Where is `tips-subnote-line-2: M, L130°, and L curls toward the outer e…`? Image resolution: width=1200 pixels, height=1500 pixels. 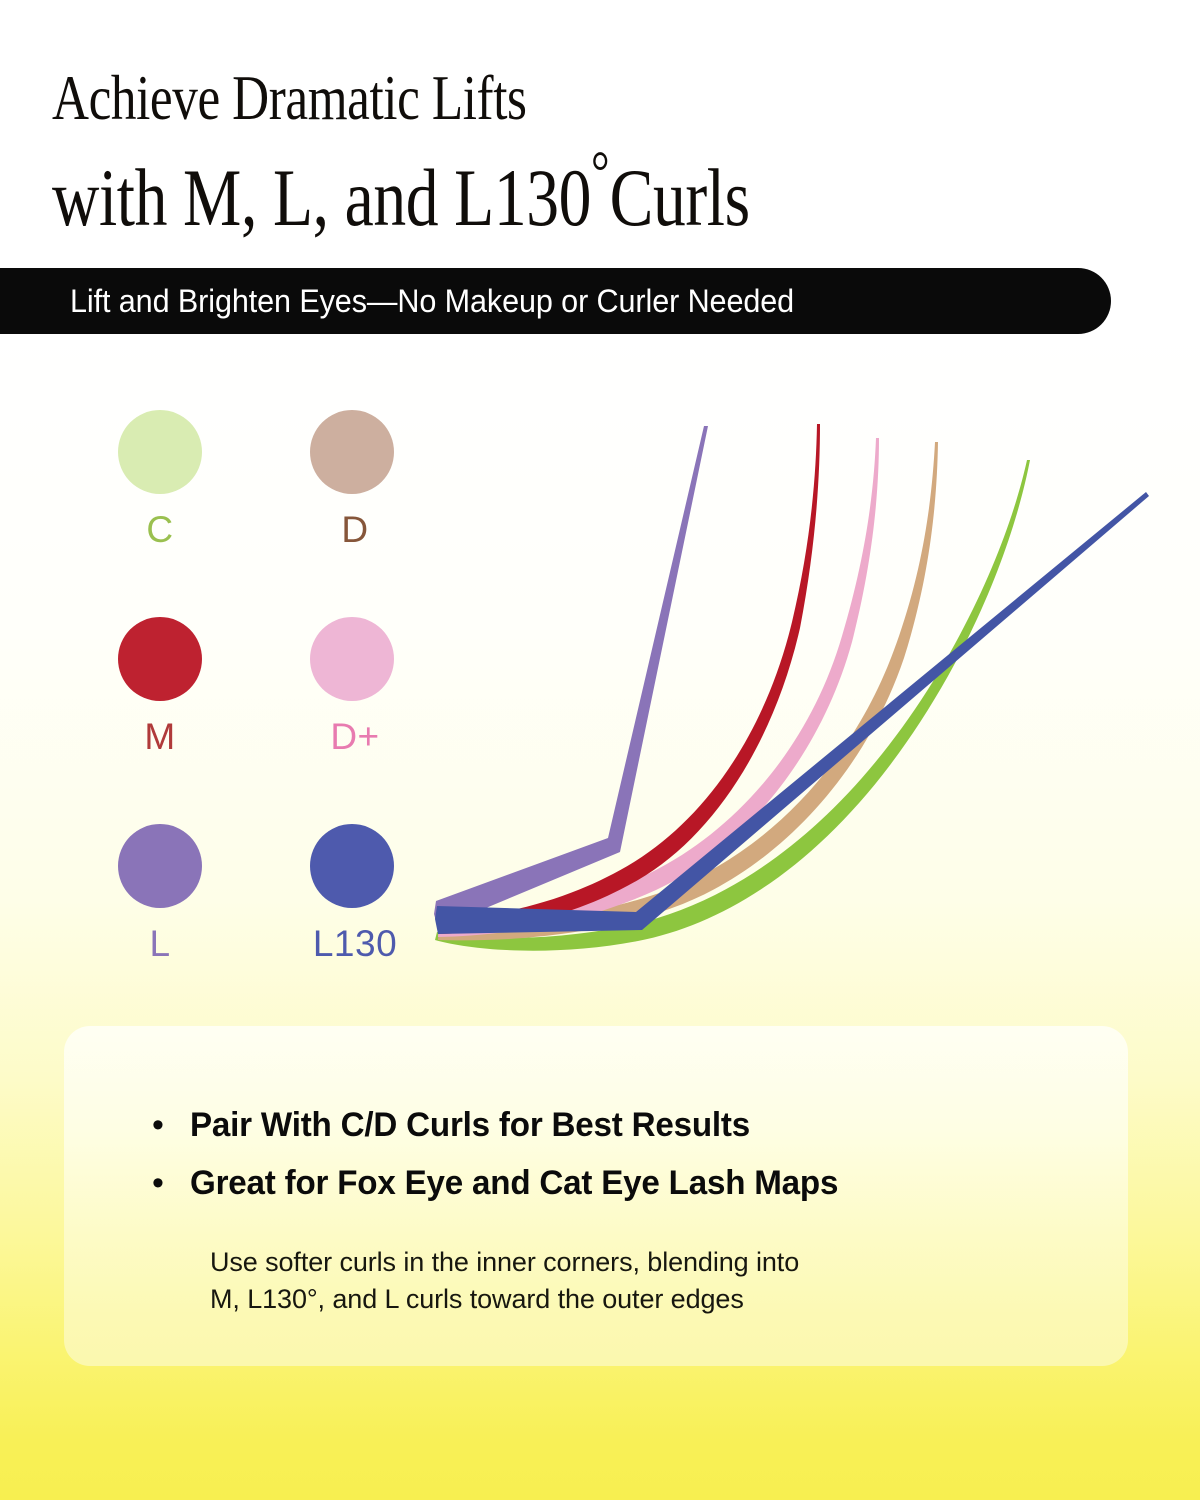 tips-subnote-line-2: M, L130°, and L curls toward the outer e… is located at coordinates (477, 1299).